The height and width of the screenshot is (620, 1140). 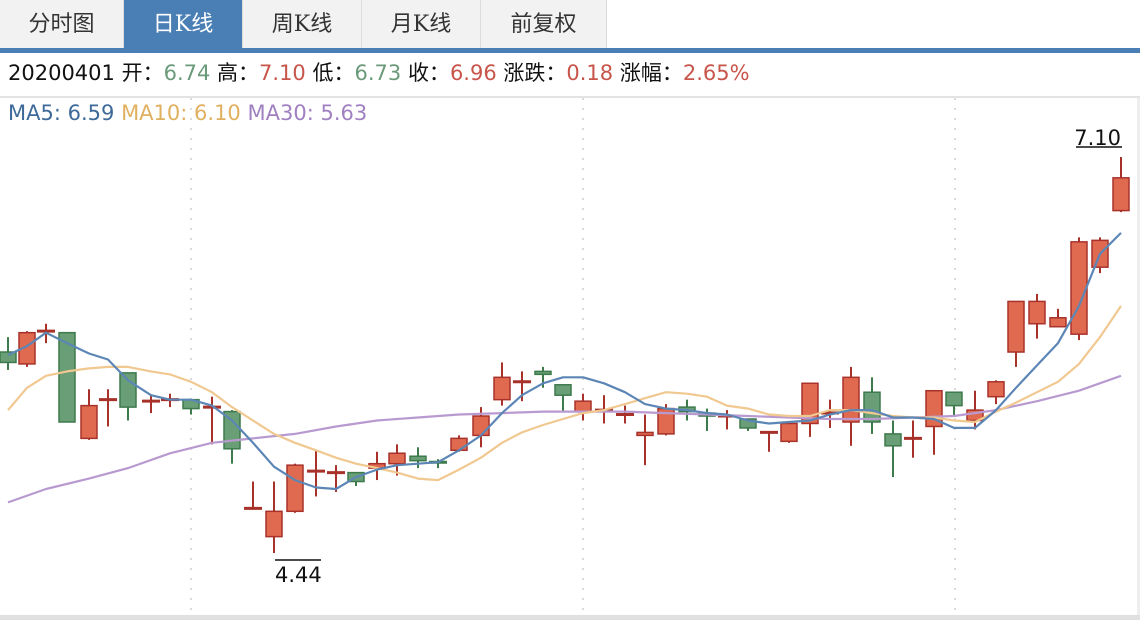 I want to click on tab-underline, so click(x=570, y=50).